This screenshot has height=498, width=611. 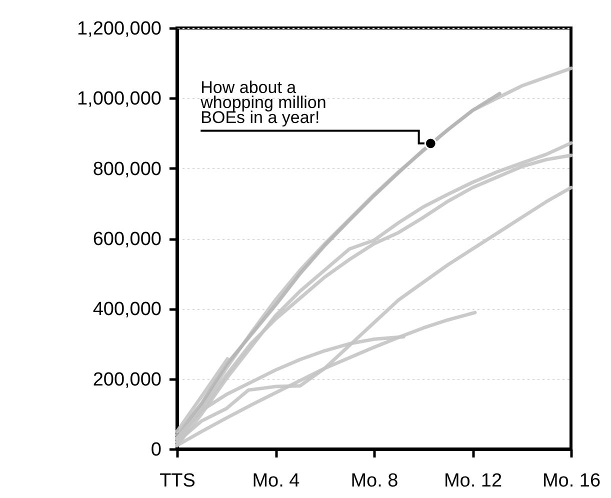 I want to click on x-tick-label: Mo. 4, so click(x=276, y=481).